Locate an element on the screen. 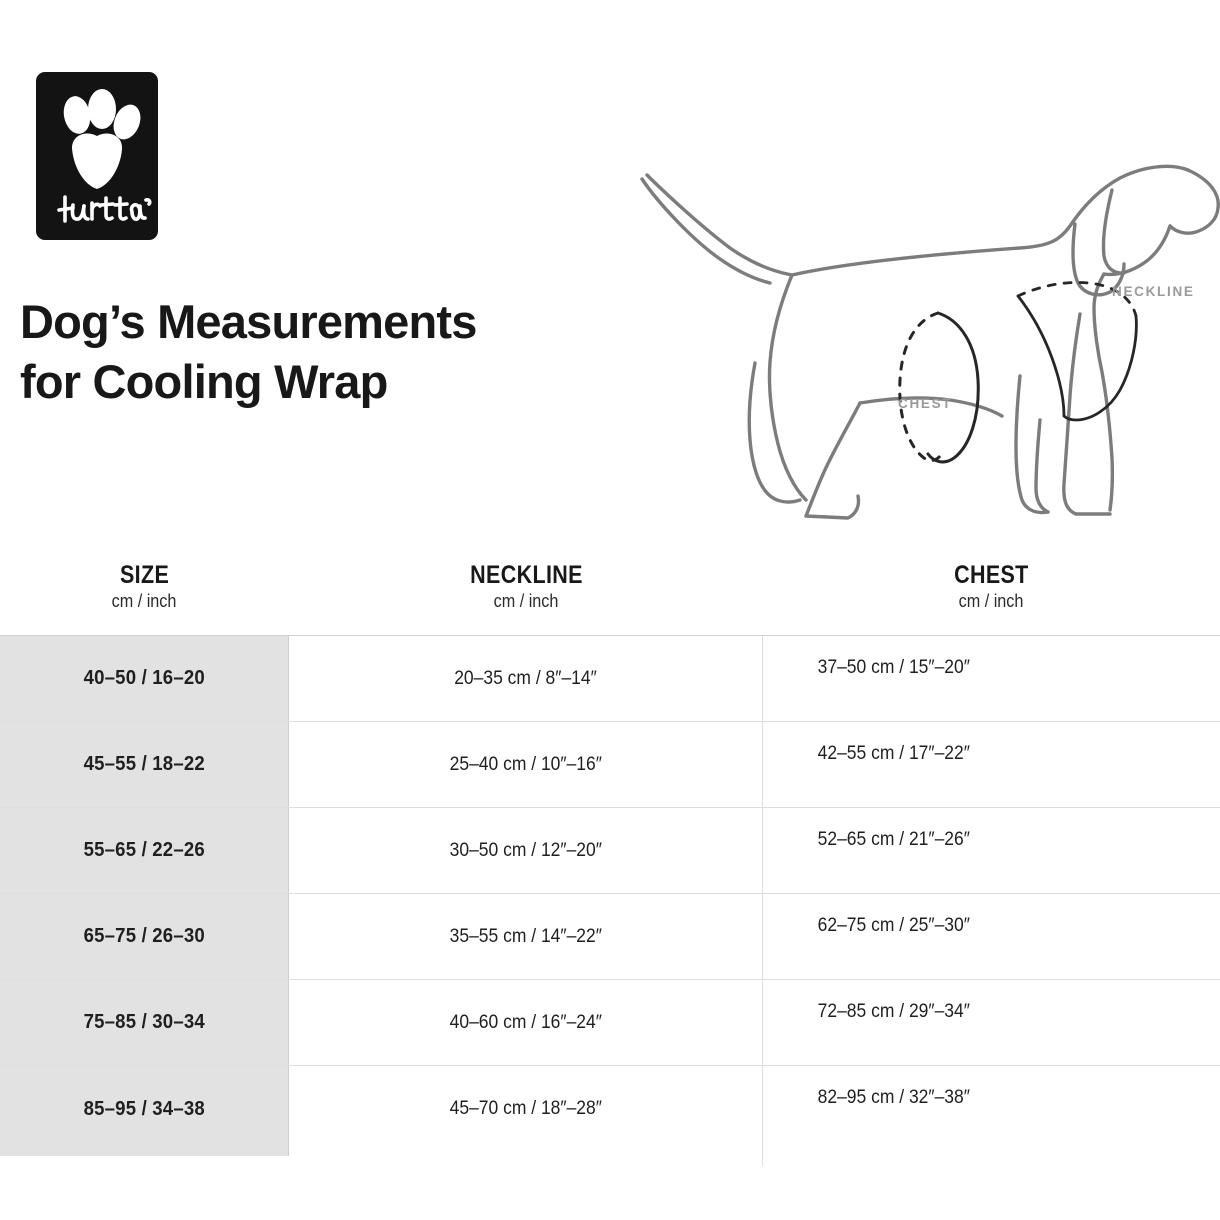  dog-front-leg-front is located at coordinates (1087, 414).